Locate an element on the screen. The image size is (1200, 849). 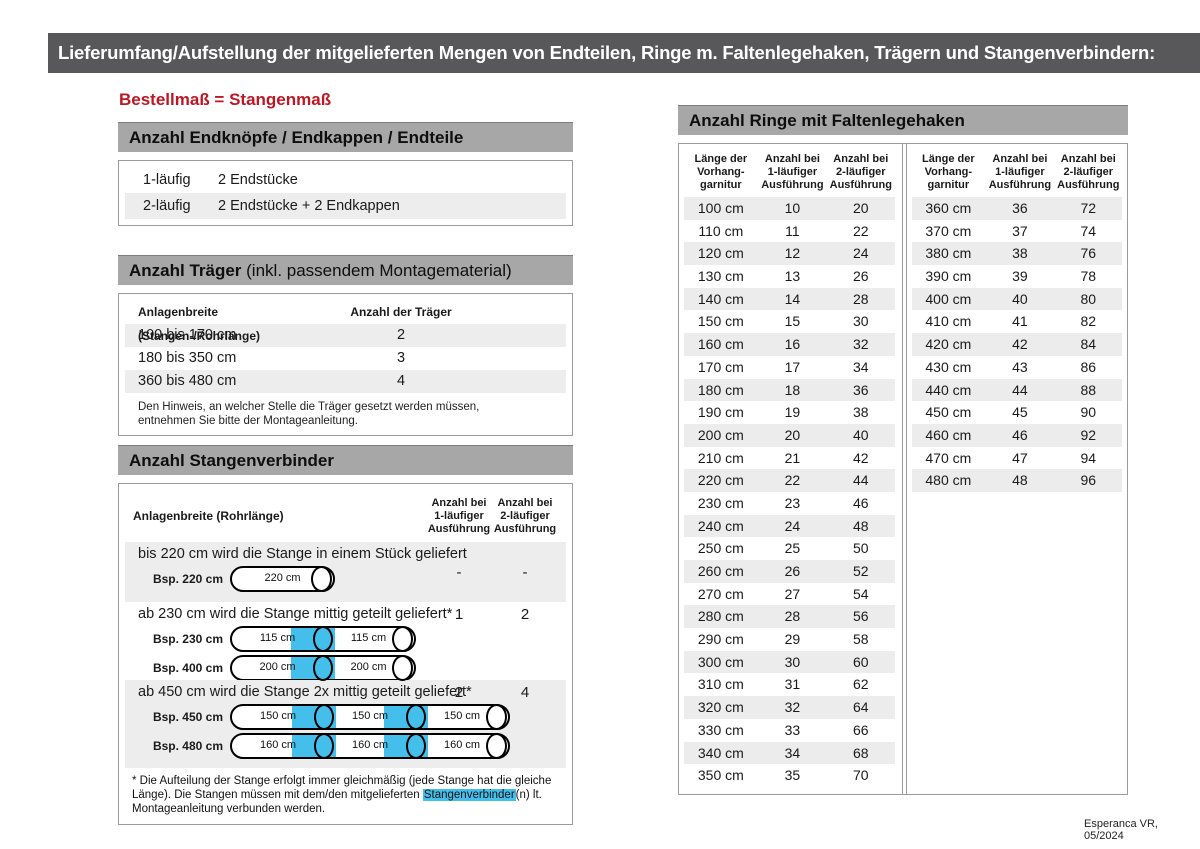
table-row: 400 cm 40 80 is located at coordinates (1016, 299).